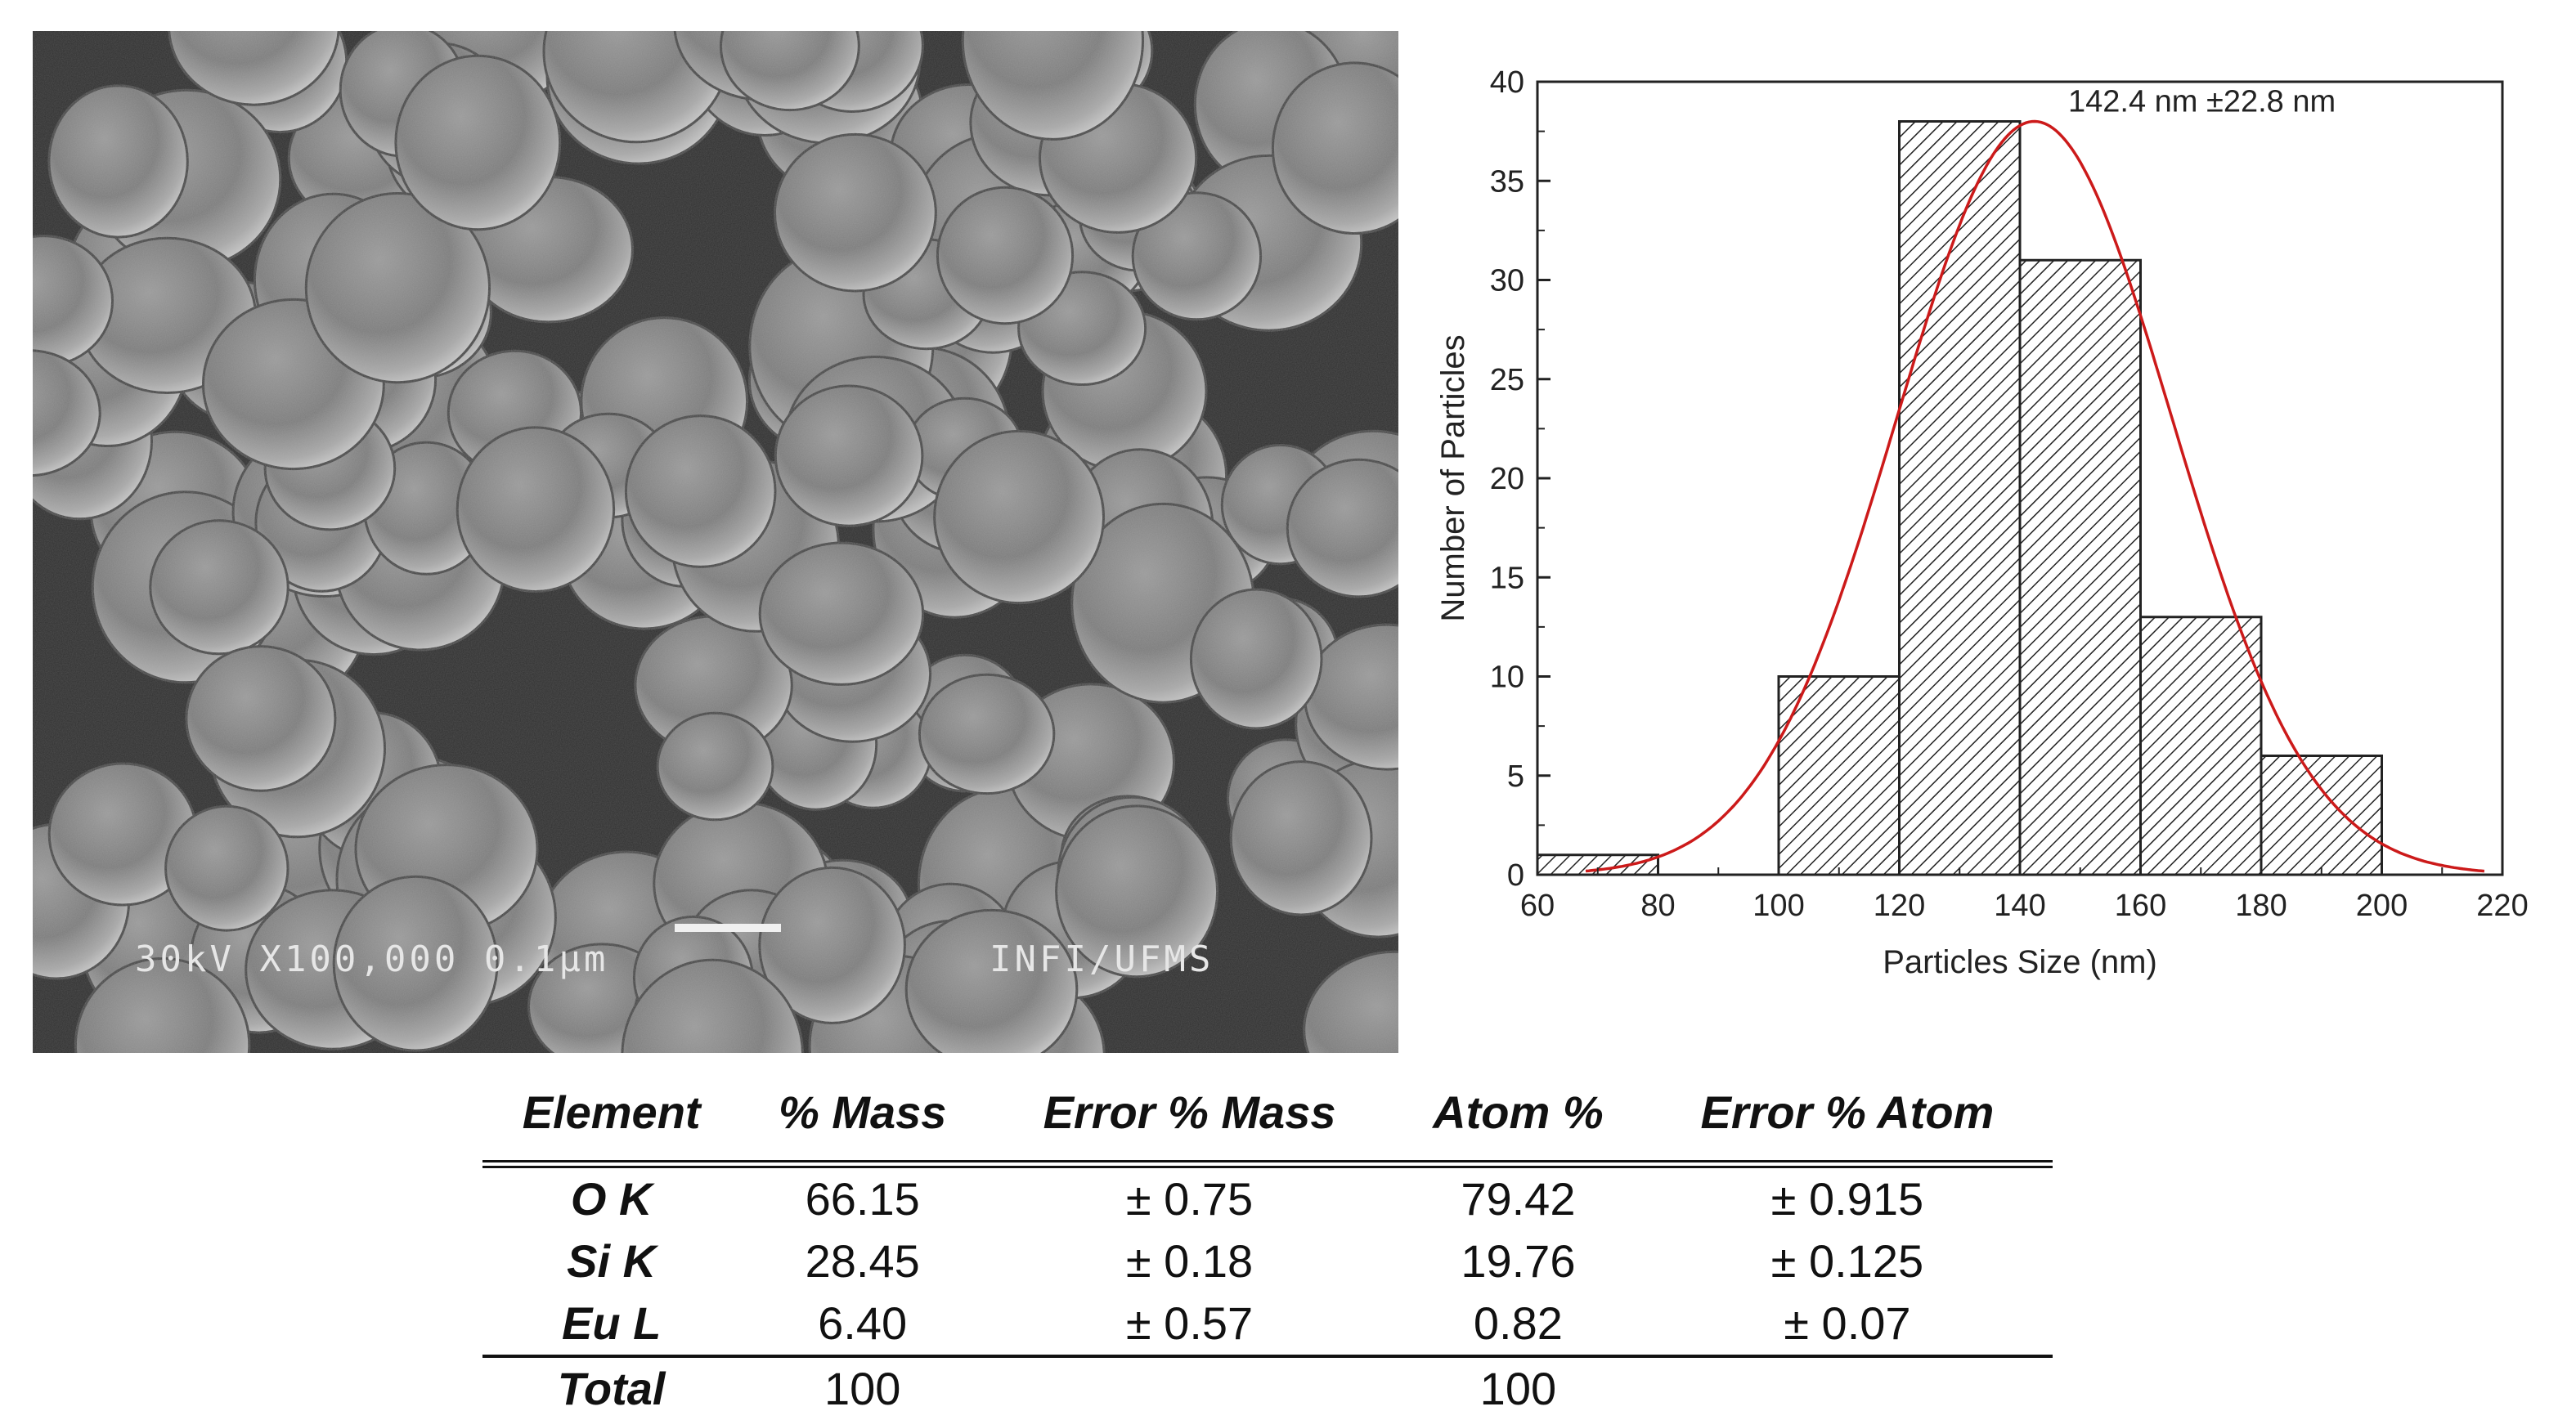 This screenshot has height=1420, width=2576. Describe the element at coordinates (1267, 1324) in the screenshot. I see `table-row: Eu L 6.40 ± 0.57 0.82 ± 0.07` at that location.